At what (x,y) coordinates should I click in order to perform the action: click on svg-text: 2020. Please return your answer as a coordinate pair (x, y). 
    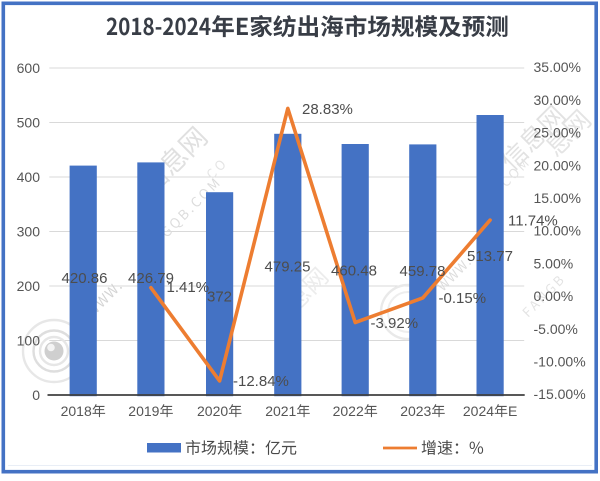
    Looking at the image, I should click on (212, 411).